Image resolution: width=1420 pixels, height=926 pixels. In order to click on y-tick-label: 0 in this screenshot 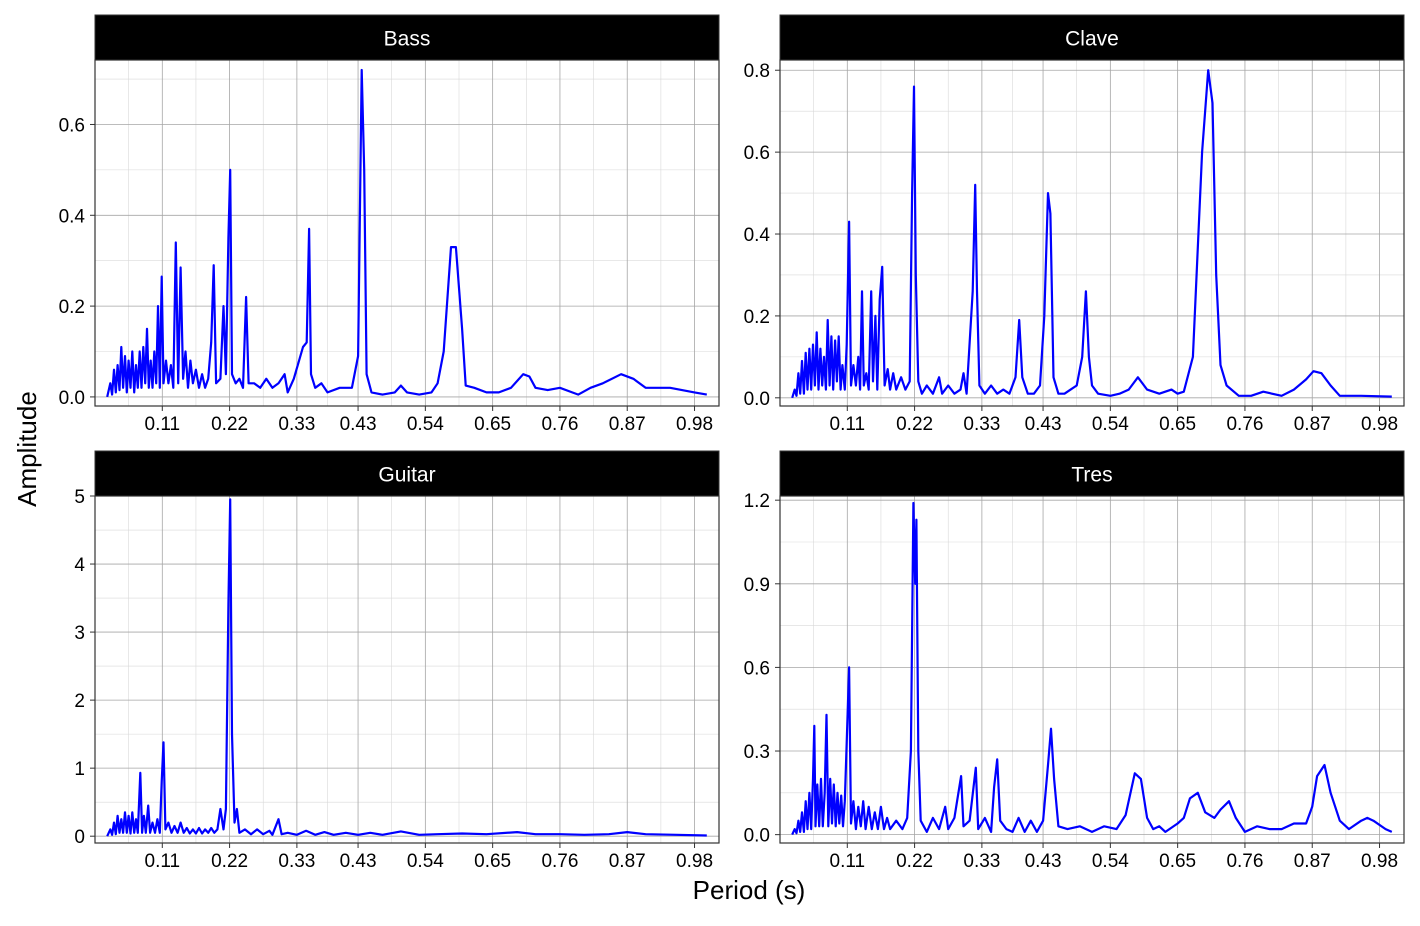, I will do `click(79, 837)`.